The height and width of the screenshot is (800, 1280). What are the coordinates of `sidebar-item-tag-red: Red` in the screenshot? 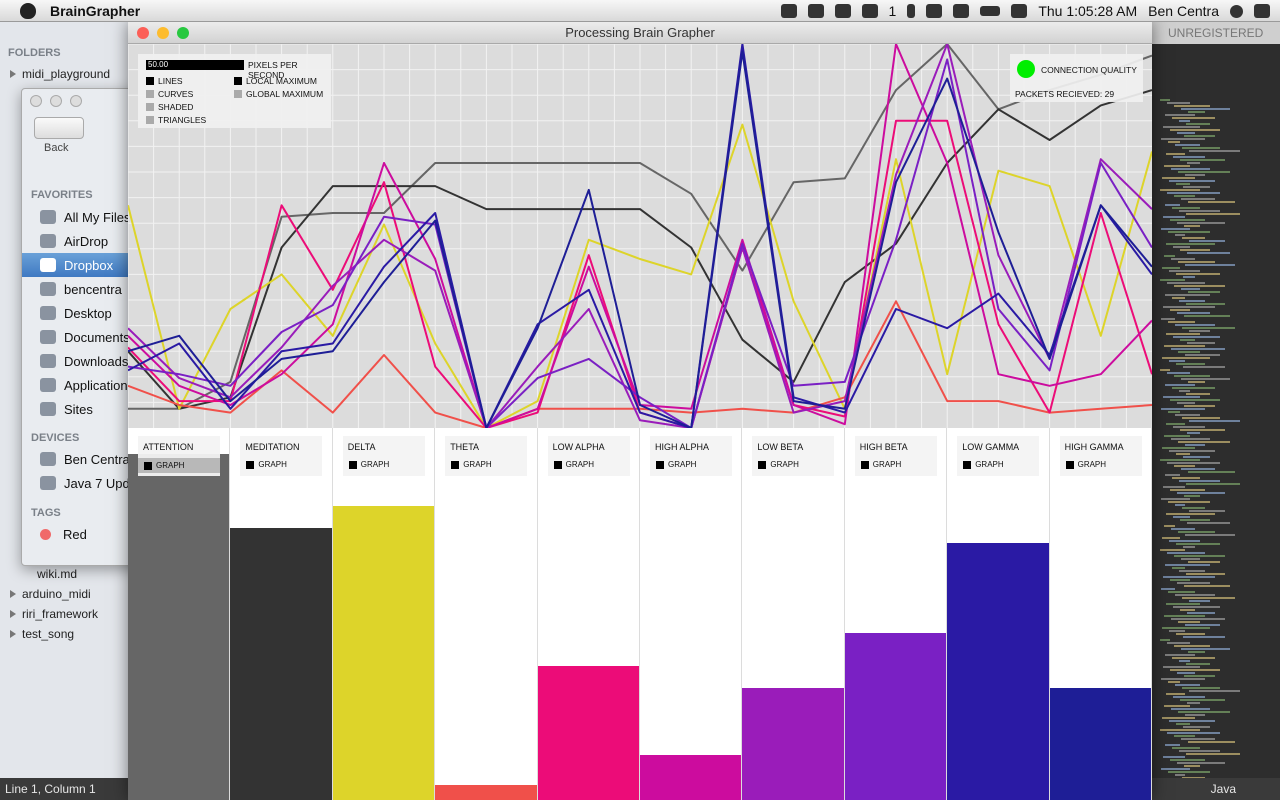 It's located at (81, 534).